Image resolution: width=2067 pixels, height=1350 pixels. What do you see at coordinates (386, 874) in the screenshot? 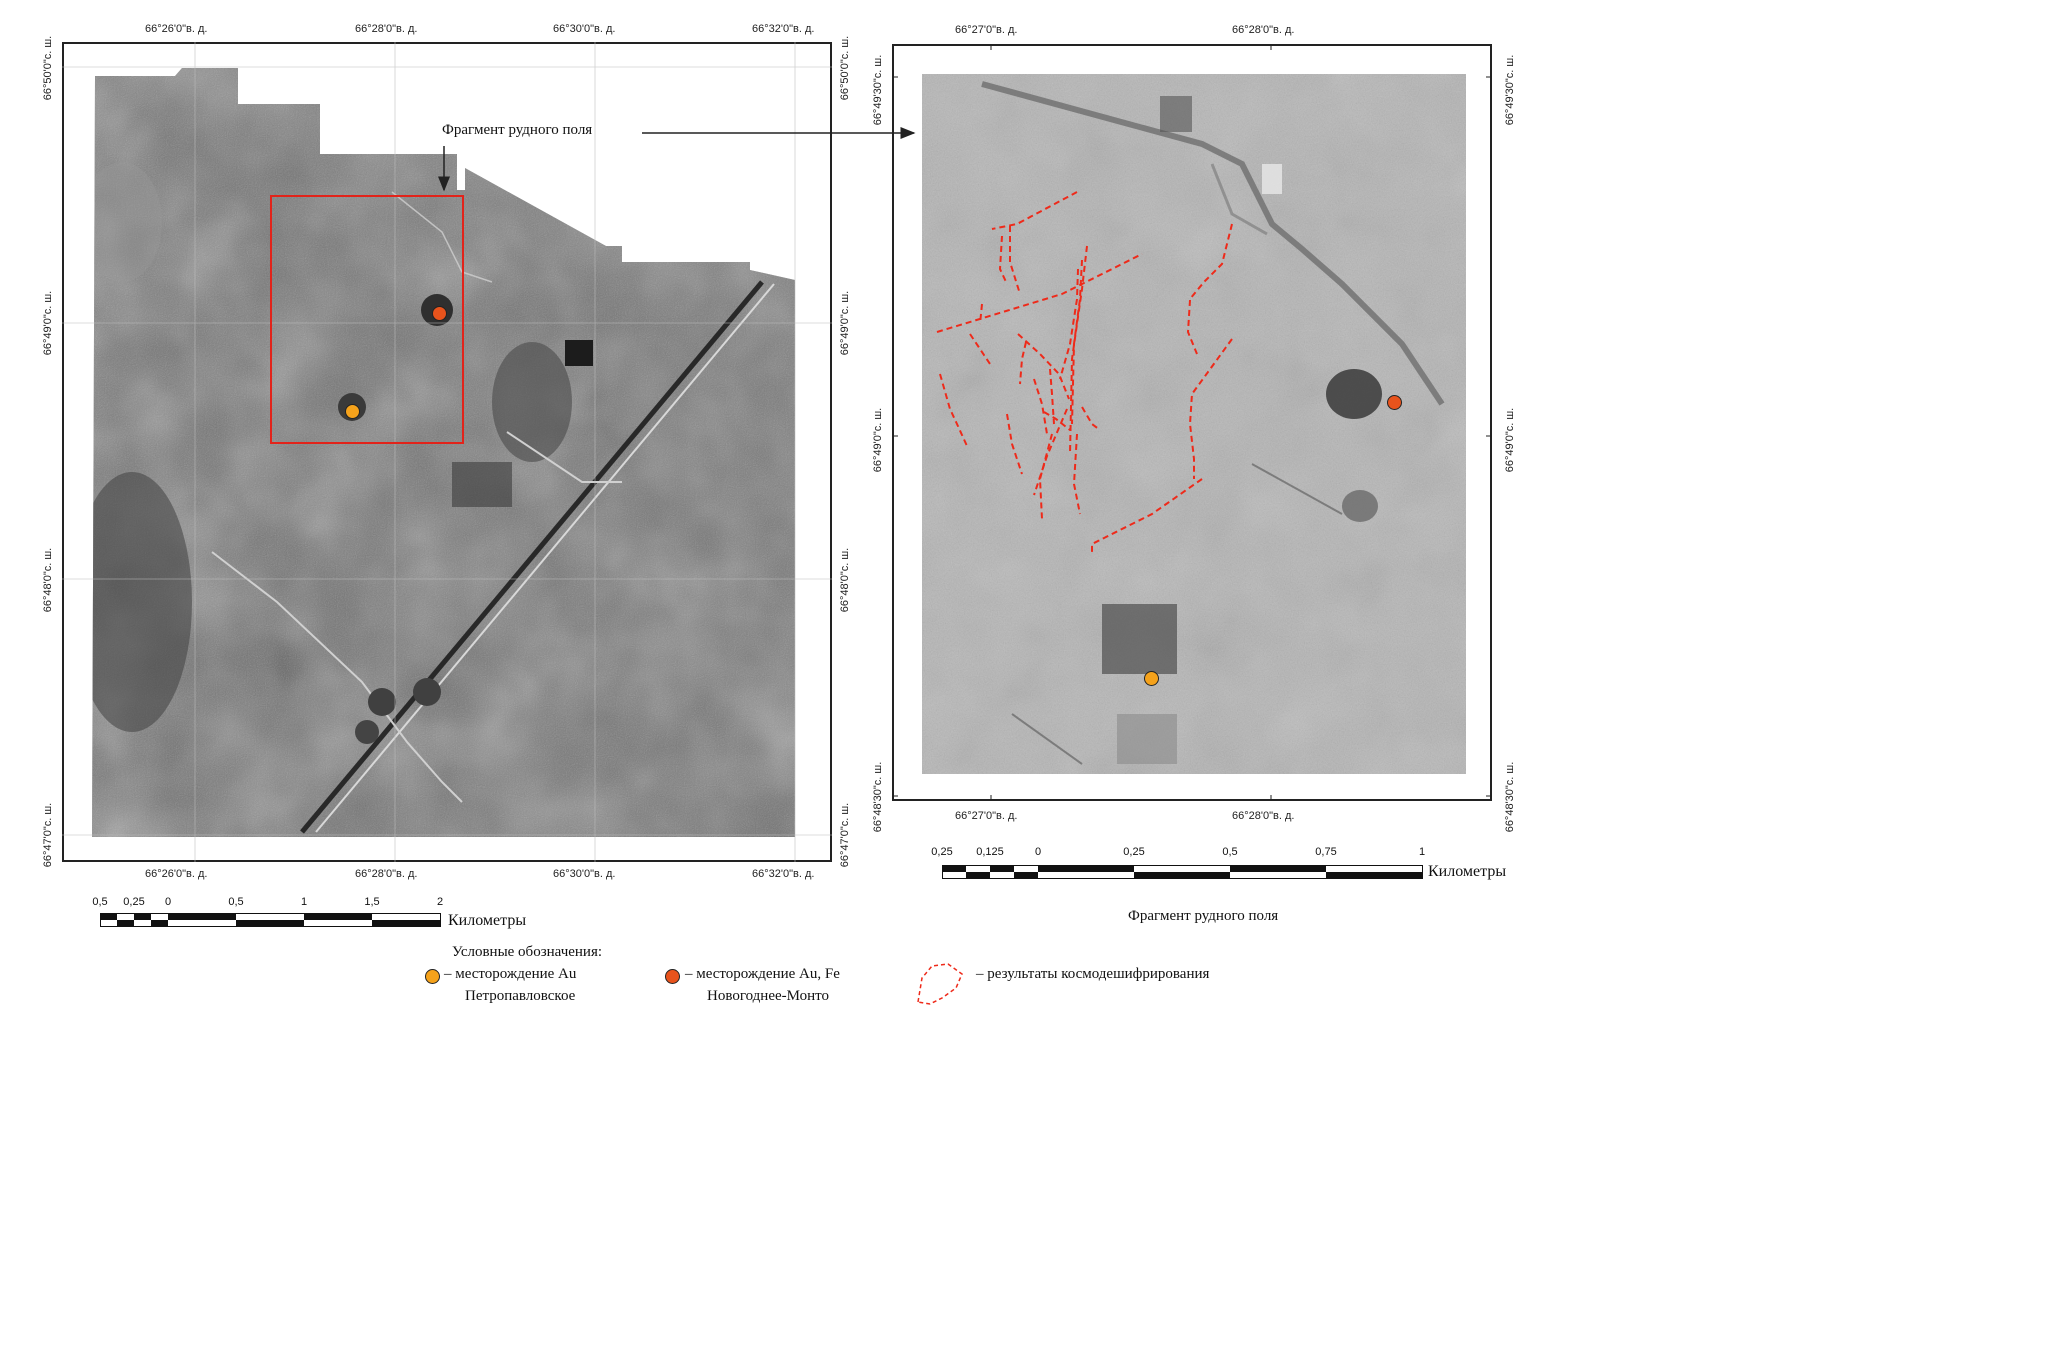
I see `left-lon-label-bottom-2: 66°28'0"в. д.` at bounding box center [386, 874].